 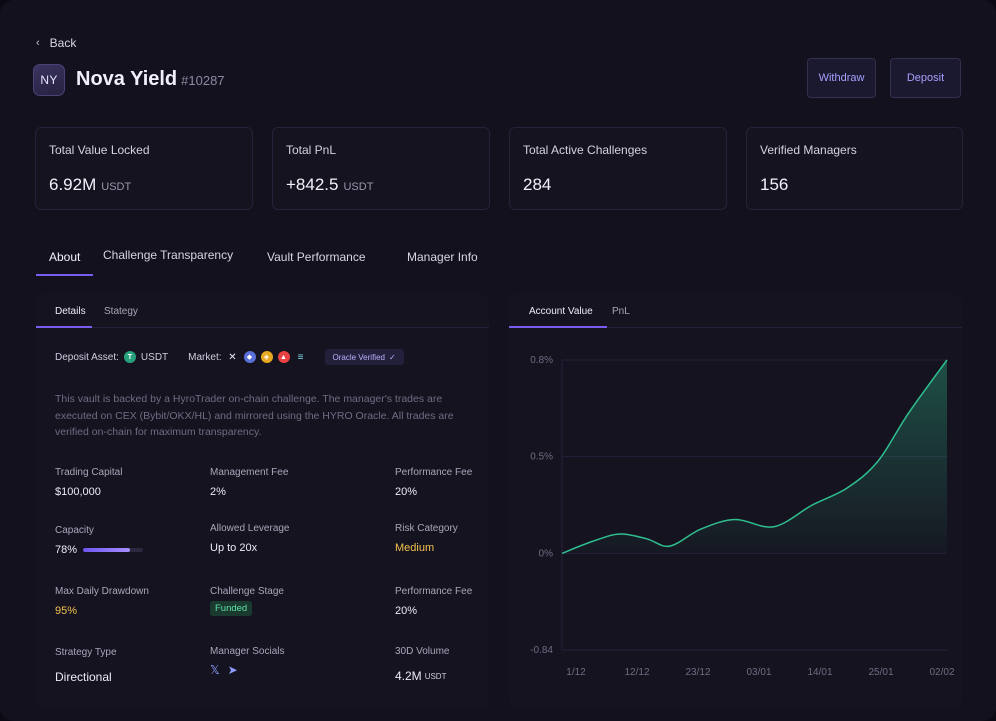 I want to click on eth-icon: ◆, so click(x=249, y=357).